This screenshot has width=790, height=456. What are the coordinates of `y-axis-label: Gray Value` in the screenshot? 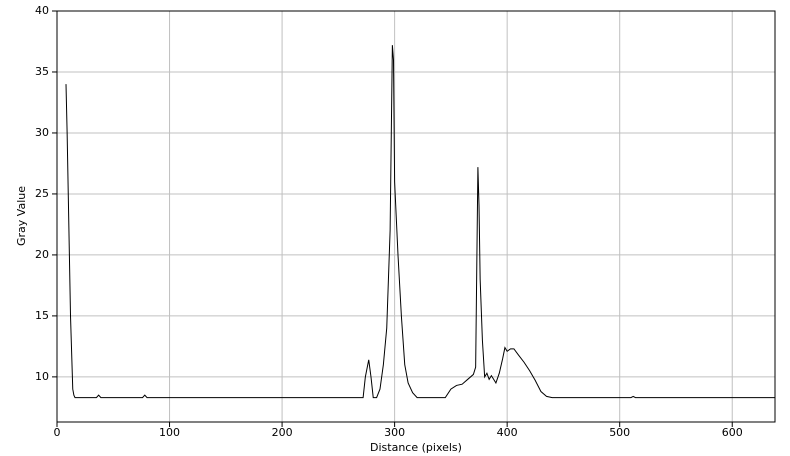 It's located at (21, 216).